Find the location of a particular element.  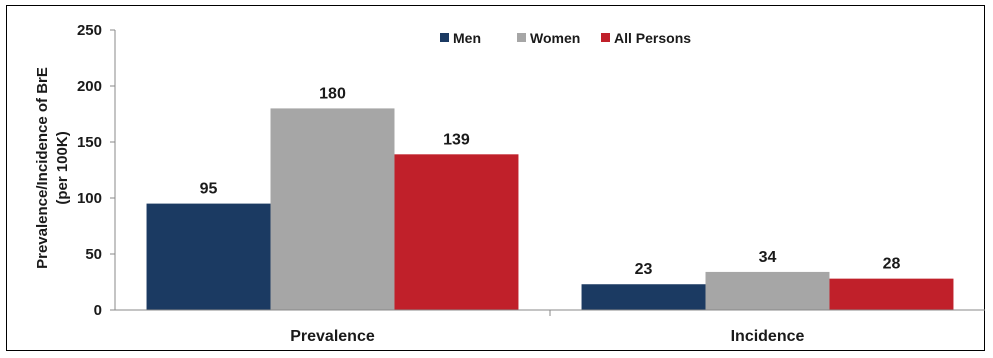

legend: Men Women All Persons is located at coordinates (565, 38).